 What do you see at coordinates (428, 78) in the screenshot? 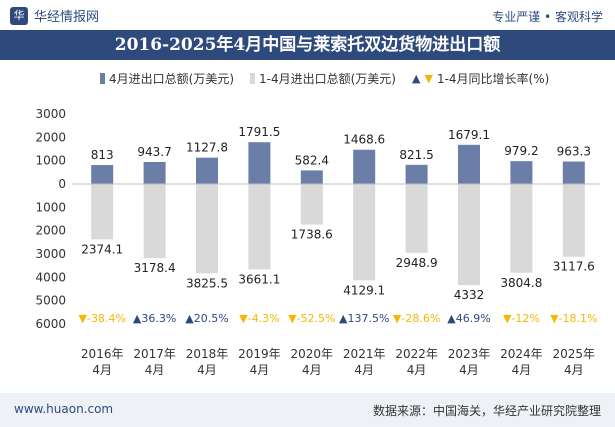
I see `legend-down-triangle-icon: ▼` at bounding box center [428, 78].